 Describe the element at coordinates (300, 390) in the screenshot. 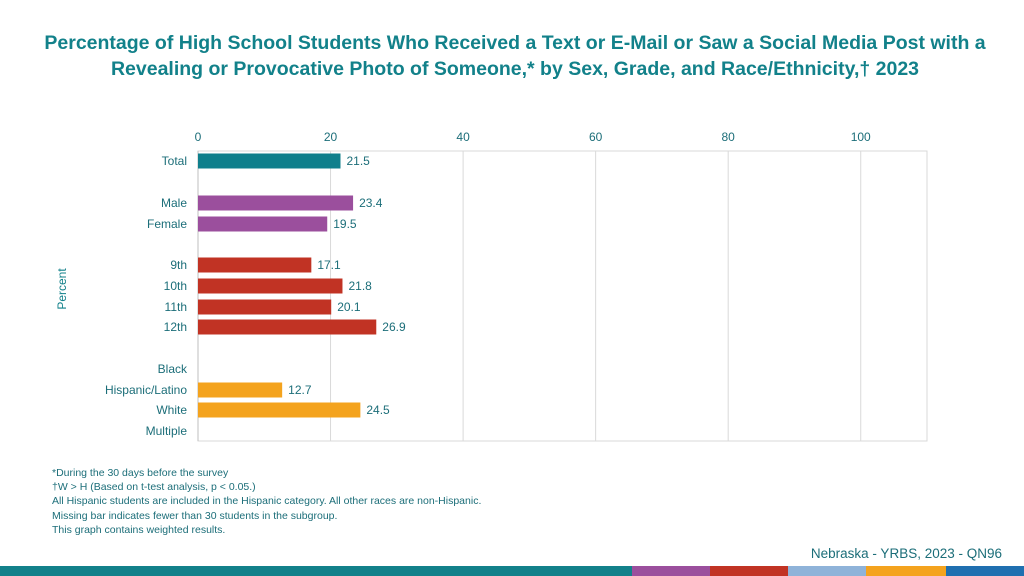

I see `value-label-hispanic-latino: 12.7` at that location.